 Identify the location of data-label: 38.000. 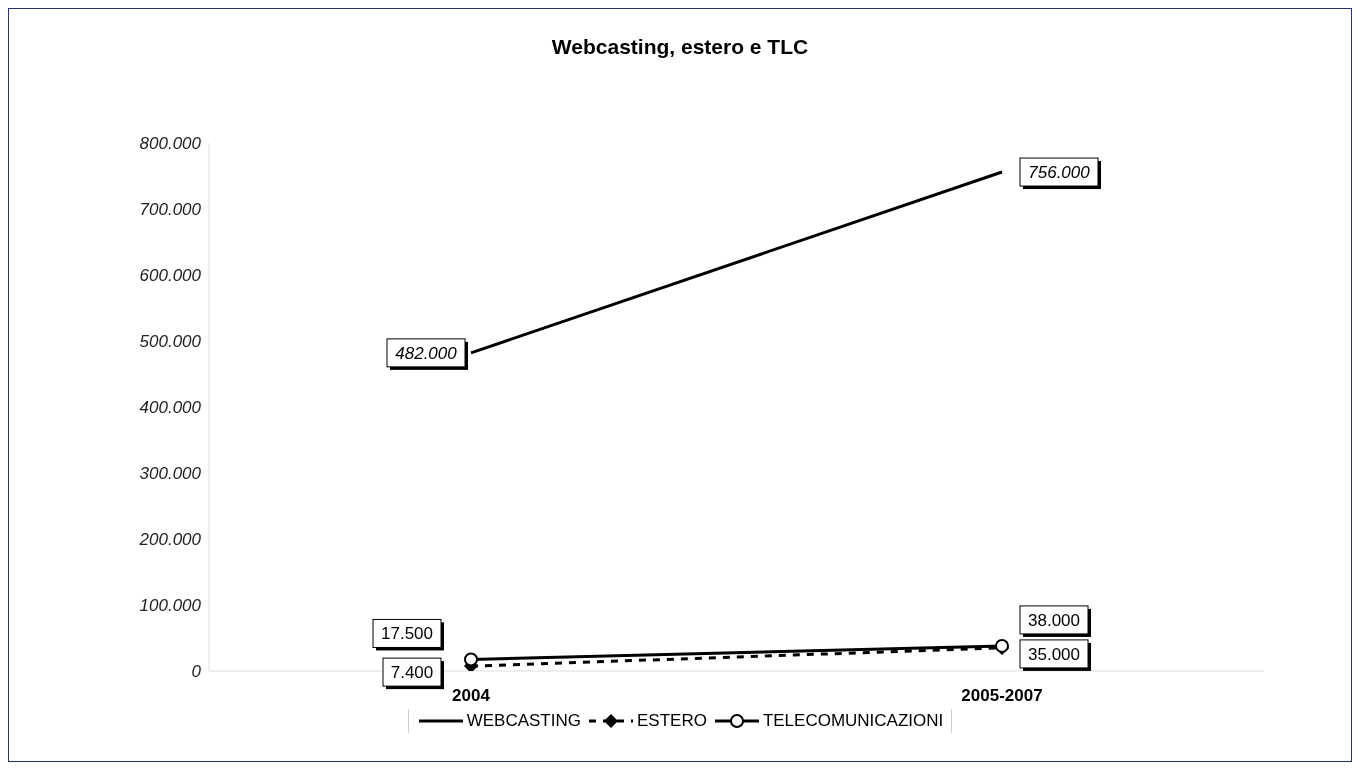
(1054, 620).